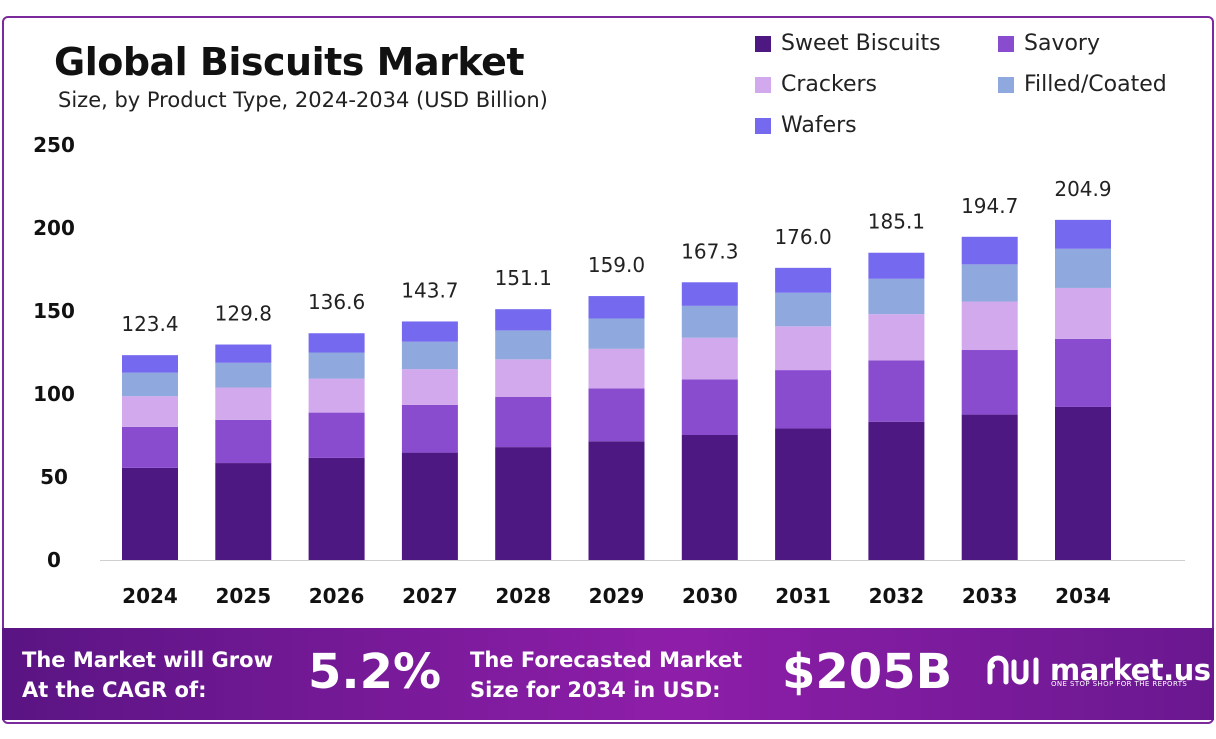 The width and height of the screenshot is (1216, 739). What do you see at coordinates (616, 415) in the screenshot?
I see `bar-segment-savory-2029` at bounding box center [616, 415].